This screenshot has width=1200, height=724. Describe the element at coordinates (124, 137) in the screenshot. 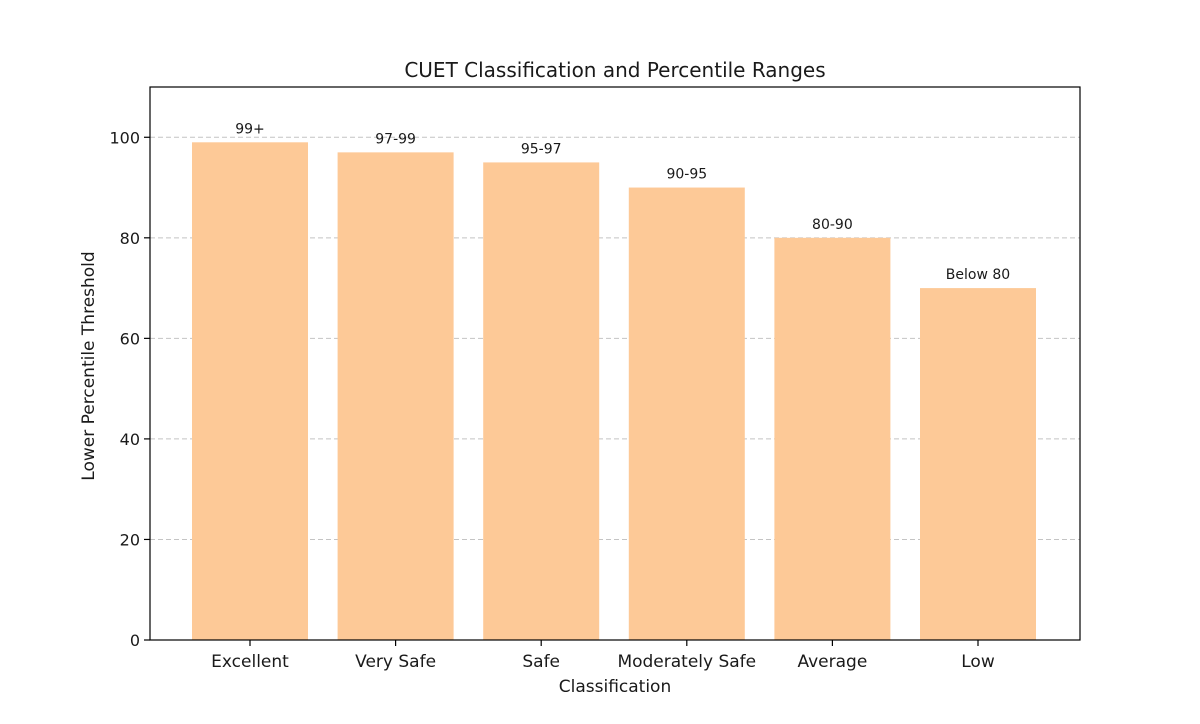

I see `y-tick-label: 100` at that location.